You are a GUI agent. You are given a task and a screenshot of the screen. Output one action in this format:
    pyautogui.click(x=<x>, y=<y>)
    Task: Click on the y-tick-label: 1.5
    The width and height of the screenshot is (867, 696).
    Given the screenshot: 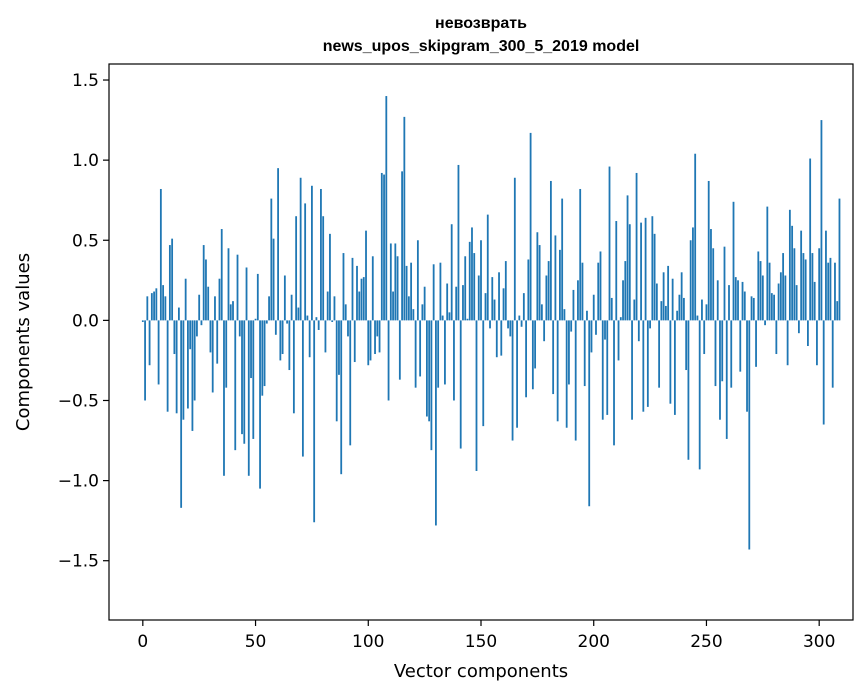 What is the action you would take?
    pyautogui.click(x=85, y=81)
    